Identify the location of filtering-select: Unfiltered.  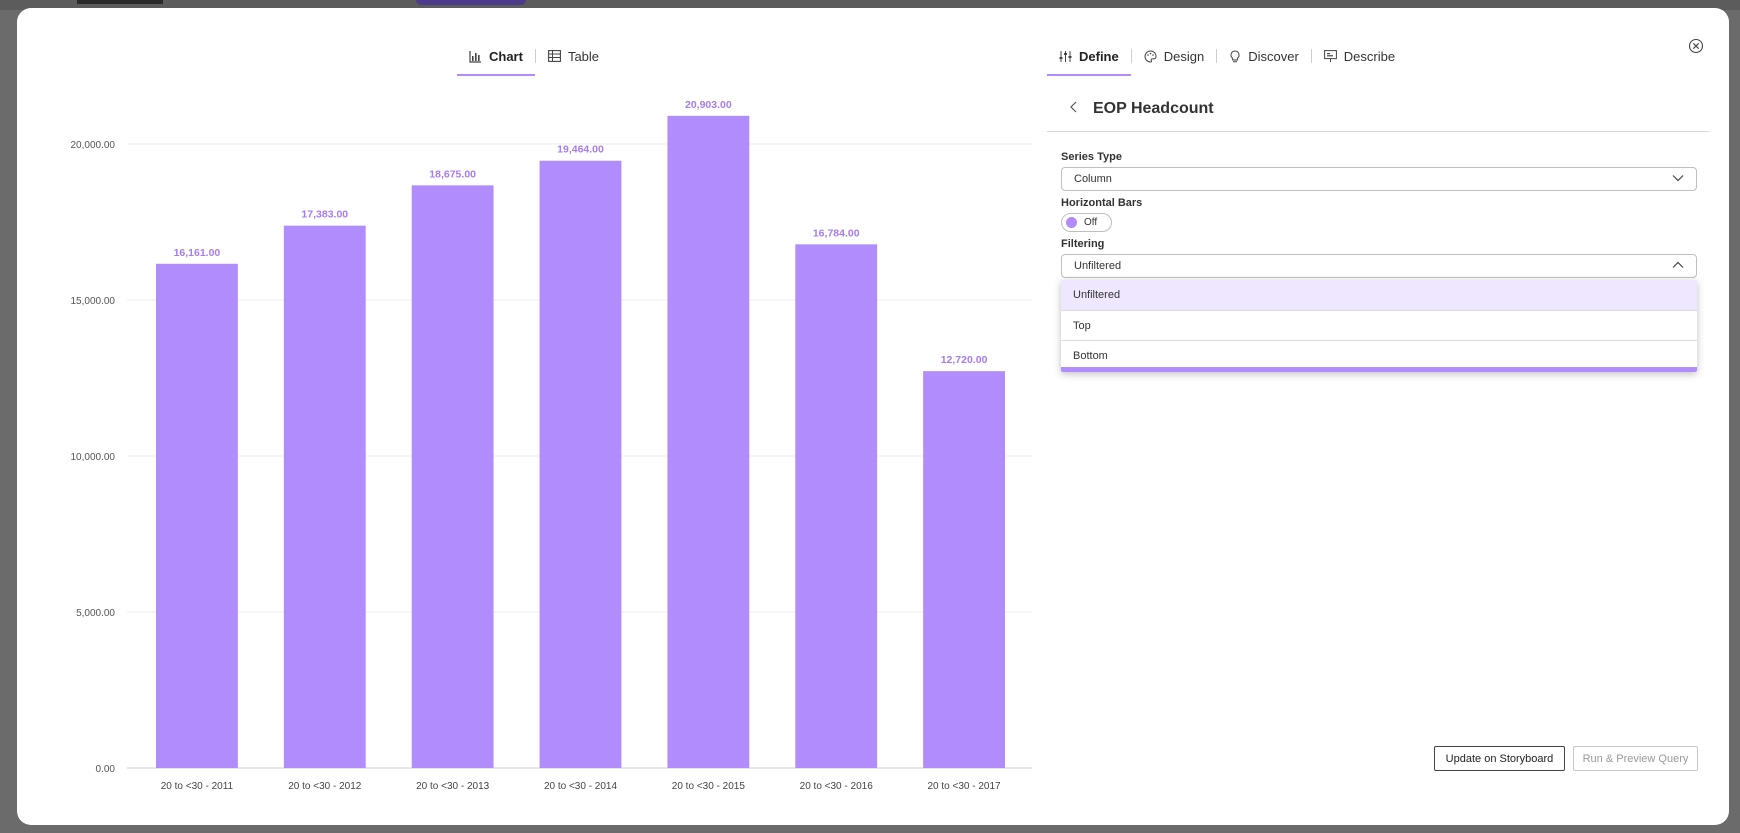
(1379, 266).